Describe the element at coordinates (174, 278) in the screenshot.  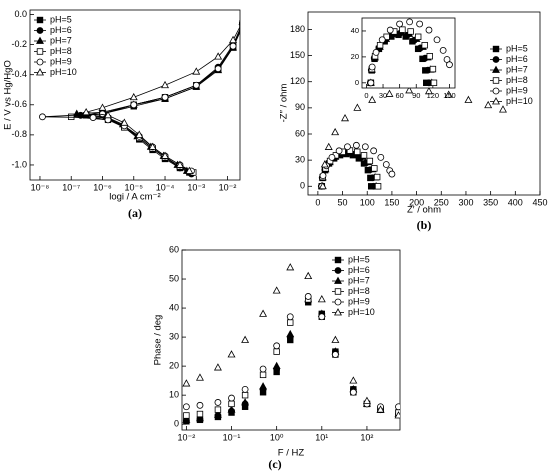
I see `y-tick-label: 50` at that location.